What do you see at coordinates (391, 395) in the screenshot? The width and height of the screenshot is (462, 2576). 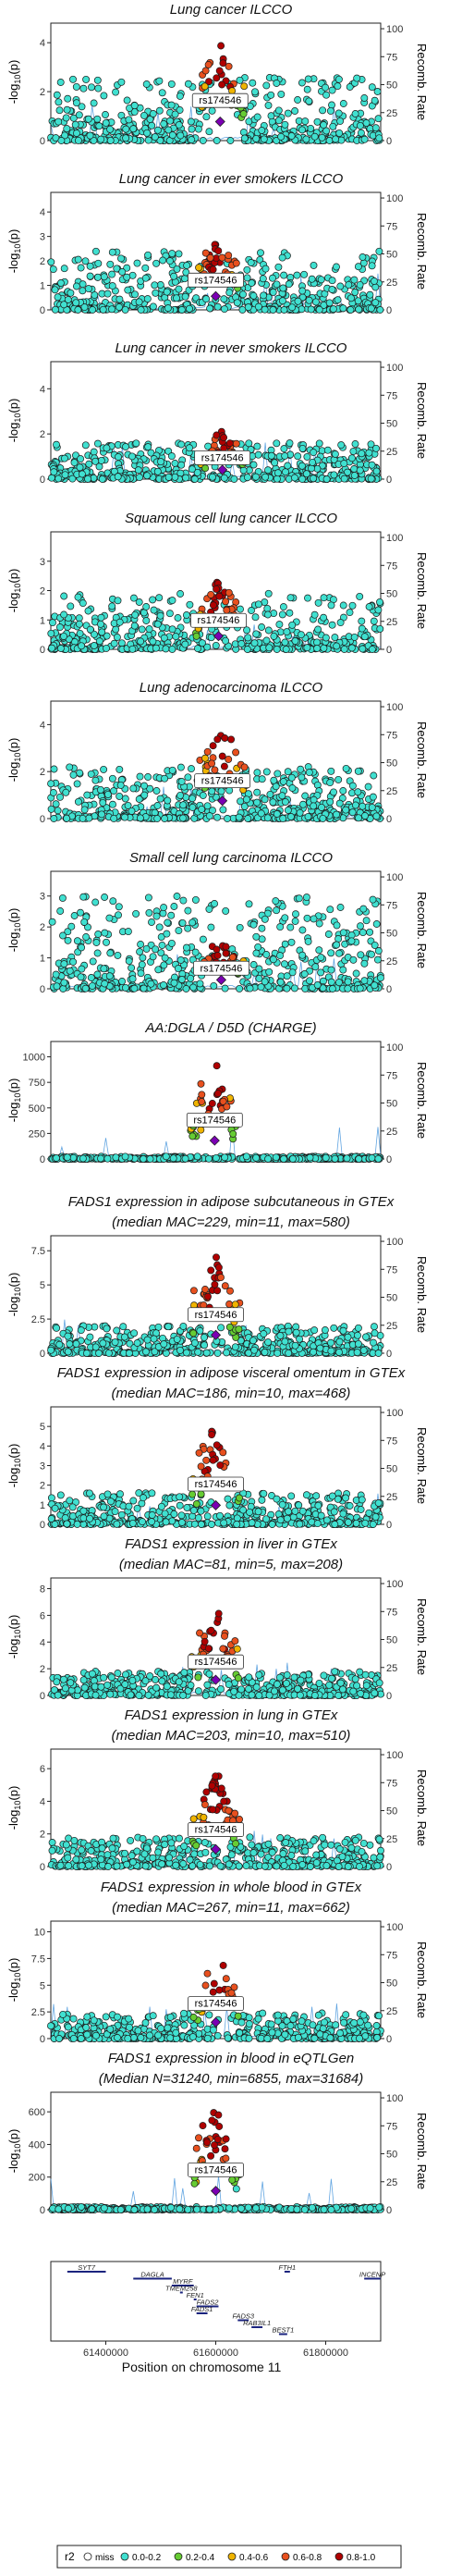 I see `y2-tick-label: 75` at bounding box center [391, 395].